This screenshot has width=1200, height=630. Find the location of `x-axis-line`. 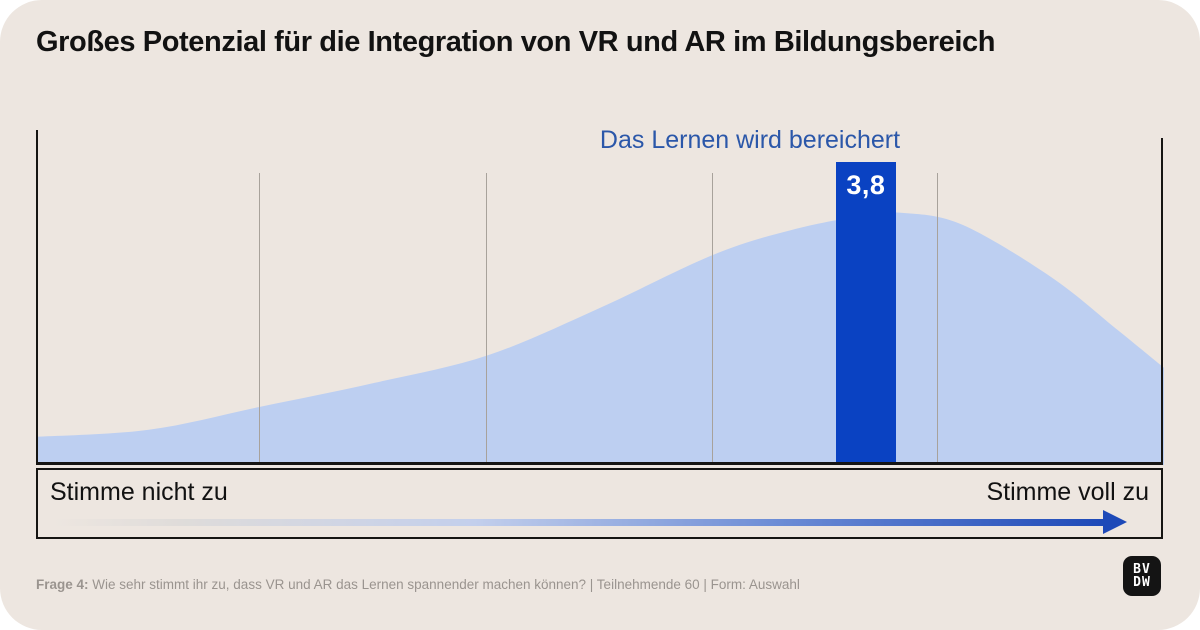

x-axis-line is located at coordinates (599, 463).